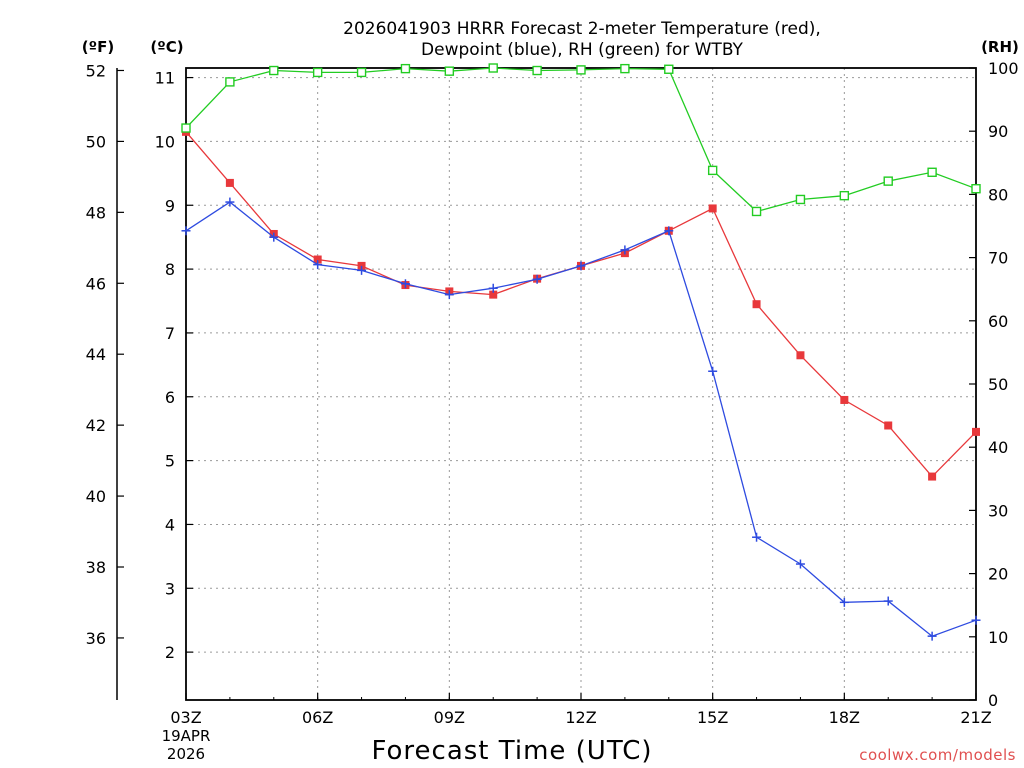 The height and width of the screenshot is (768, 1024). Describe the element at coordinates (170, 333) in the screenshot. I see `celsius-tick-label: 7` at that location.